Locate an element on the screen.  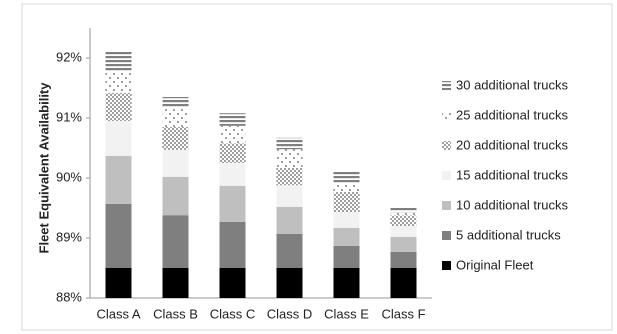
y-tick-label: 89% is located at coordinates (69, 236).